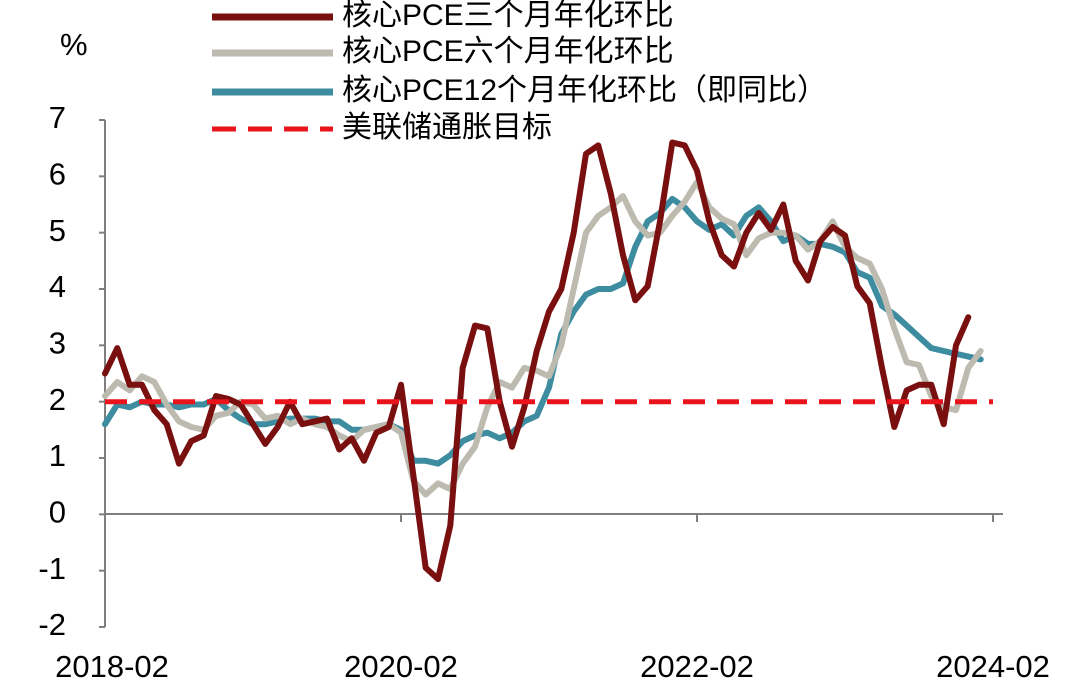 This screenshot has width=1080, height=694. Describe the element at coordinates (993, 666) in the screenshot. I see `x-tick-label: 2024-02` at that location.